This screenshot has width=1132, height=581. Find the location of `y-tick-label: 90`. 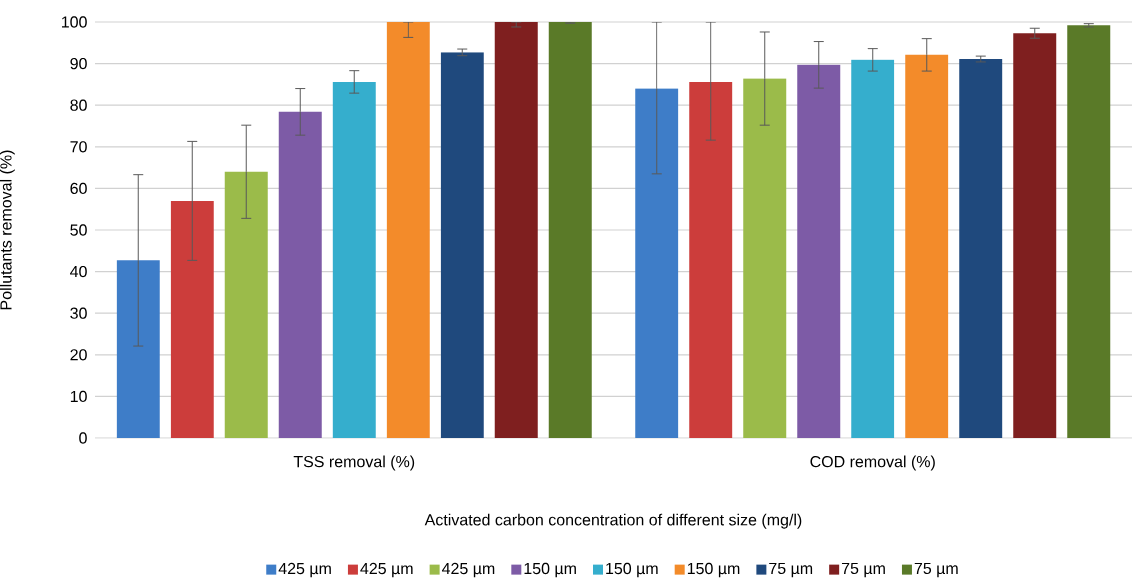

y-tick-label: 90 is located at coordinates (78, 63).